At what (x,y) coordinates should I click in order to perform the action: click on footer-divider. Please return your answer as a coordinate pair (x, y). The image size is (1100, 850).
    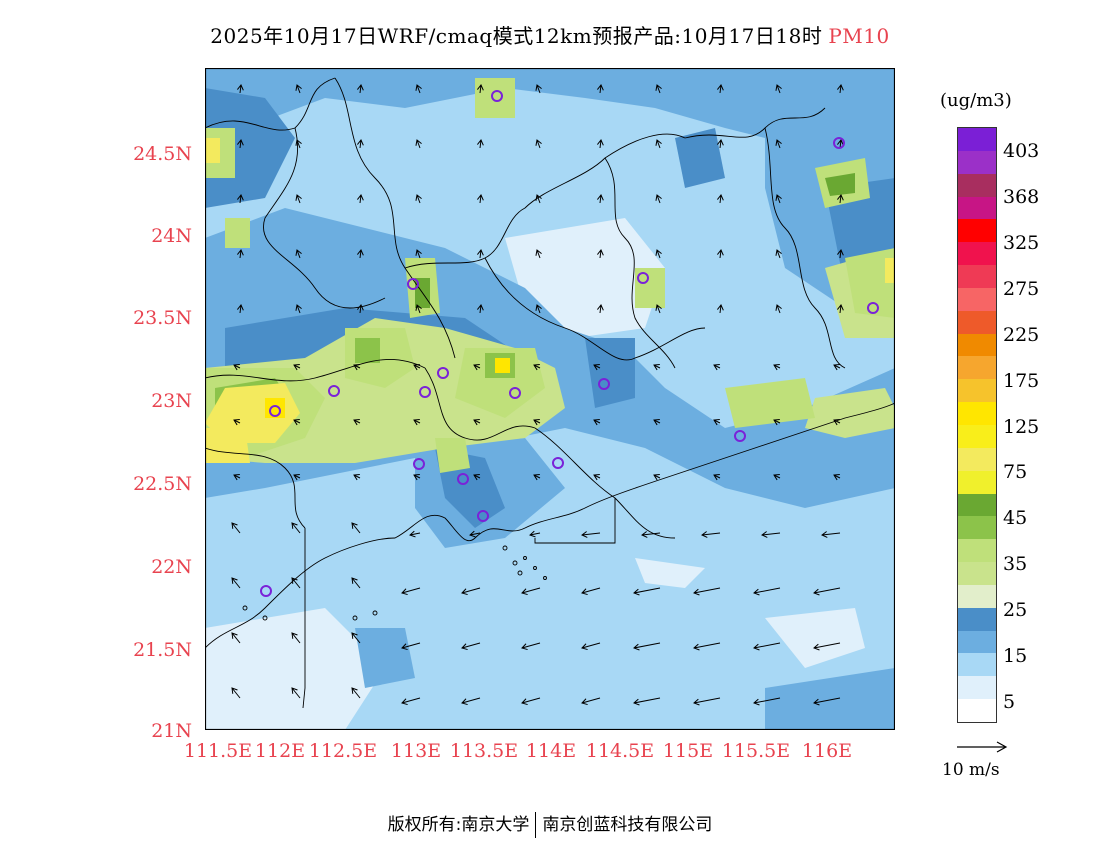
    Looking at the image, I should click on (536, 825).